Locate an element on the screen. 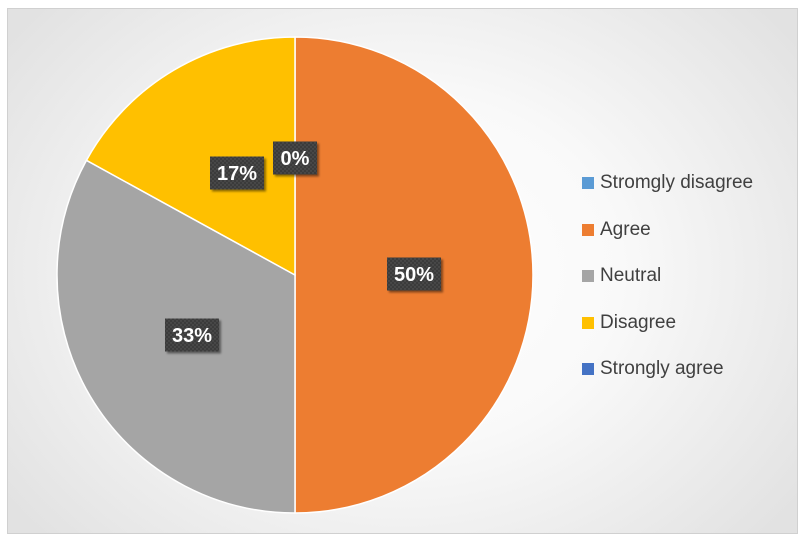  data-label-neutral: 33% is located at coordinates (192, 335).